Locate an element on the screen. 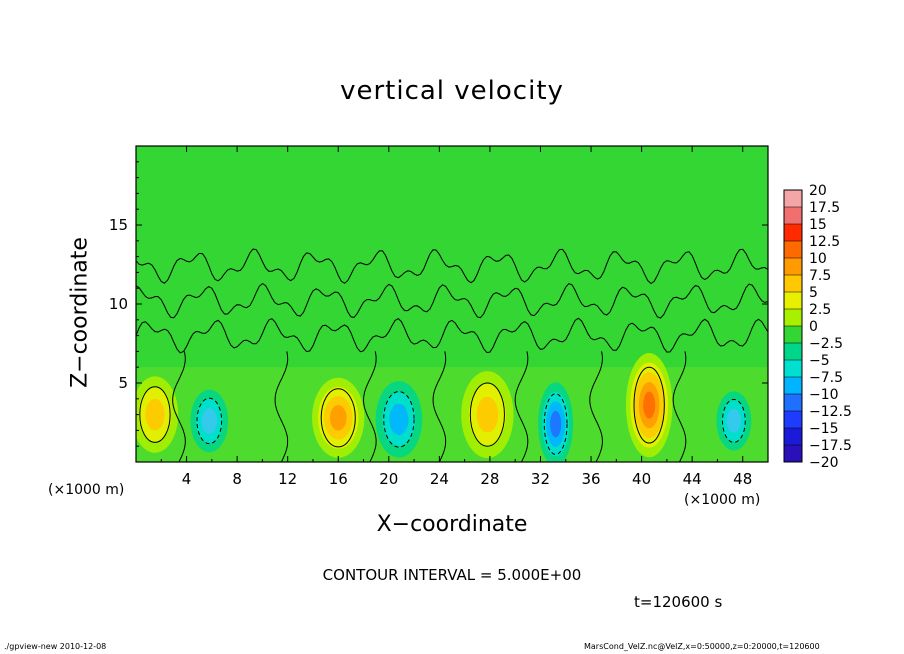  colorbar-label: −20 is located at coordinates (824, 463).